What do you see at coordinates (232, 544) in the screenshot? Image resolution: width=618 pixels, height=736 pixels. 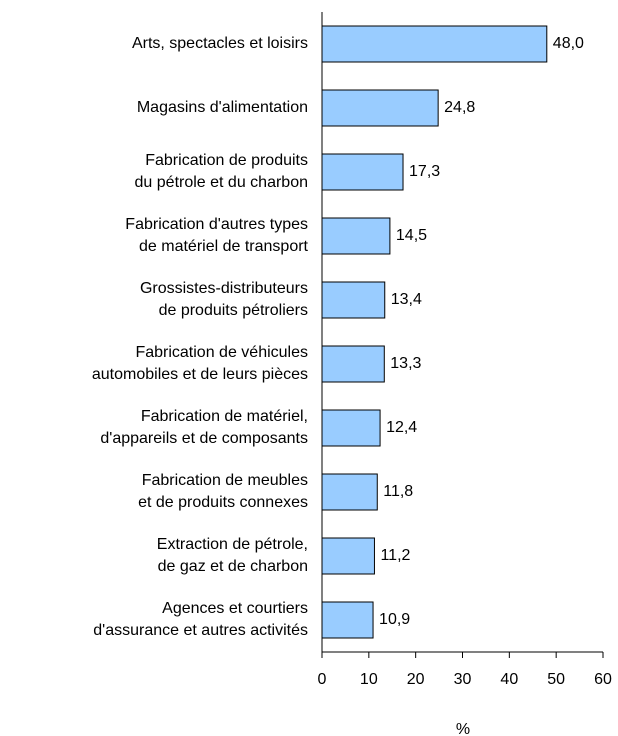 I see `y-tick-label-line: Extraction de pétrole,` at bounding box center [232, 544].